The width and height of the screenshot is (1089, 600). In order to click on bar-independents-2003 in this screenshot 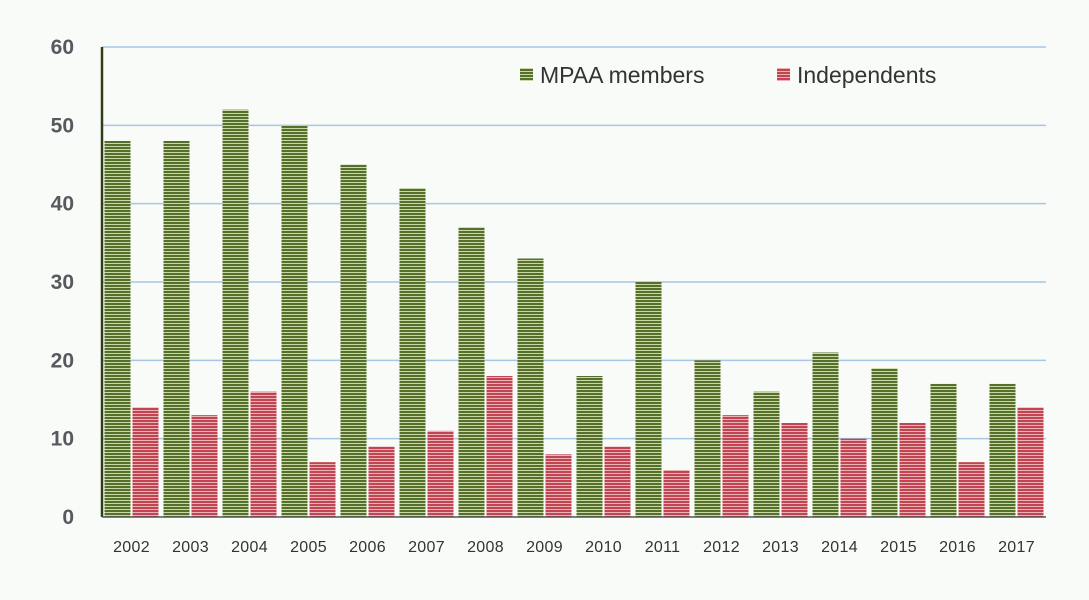, I will do `click(204, 466)`.